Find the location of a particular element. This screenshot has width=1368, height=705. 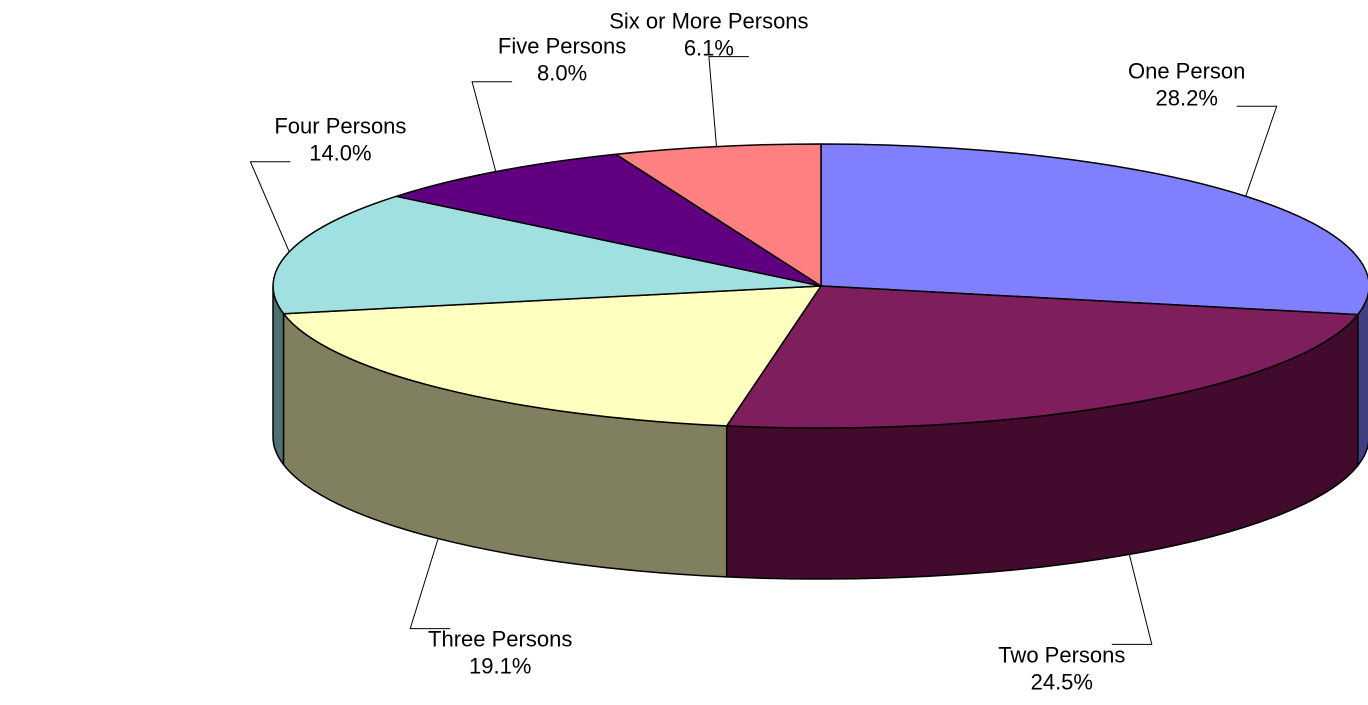

slice-value-two-persons: 24.5% is located at coordinates (1062, 681).